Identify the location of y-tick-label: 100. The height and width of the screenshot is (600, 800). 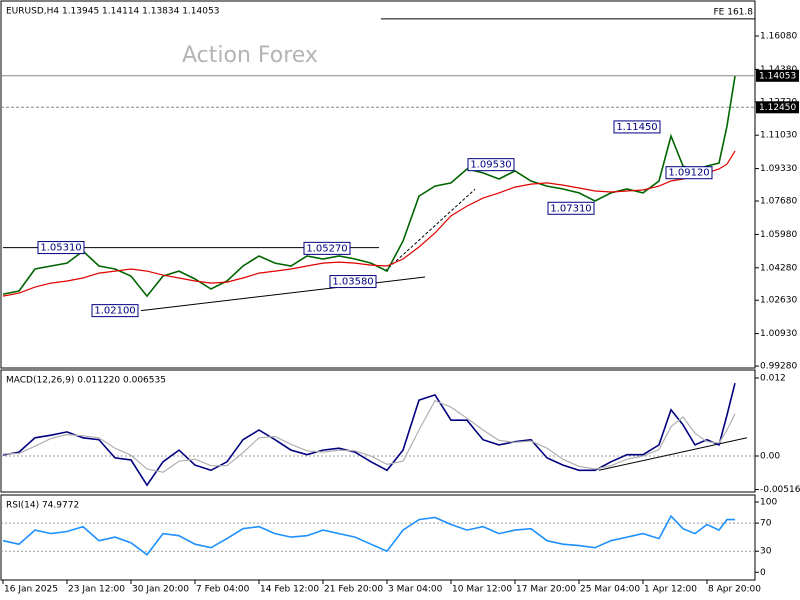
(768, 503).